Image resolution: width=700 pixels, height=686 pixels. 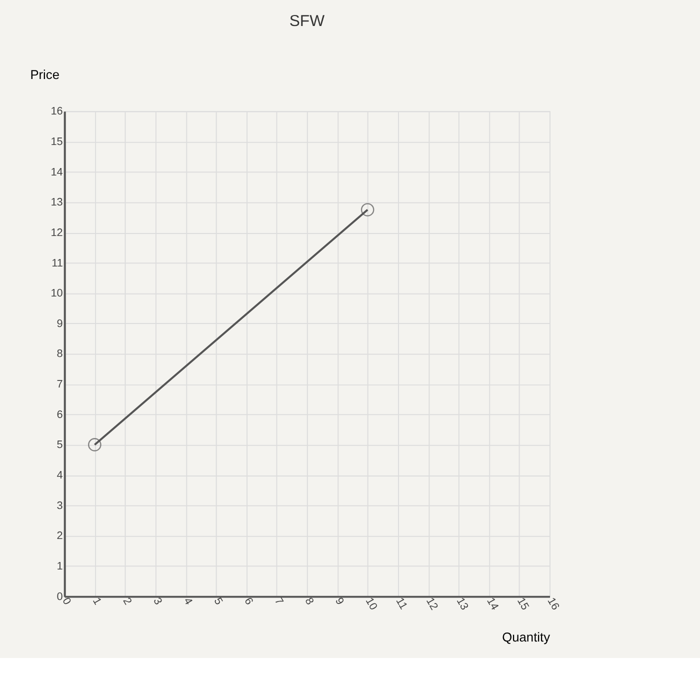 I want to click on y-tick-label: 16, so click(x=56, y=112).